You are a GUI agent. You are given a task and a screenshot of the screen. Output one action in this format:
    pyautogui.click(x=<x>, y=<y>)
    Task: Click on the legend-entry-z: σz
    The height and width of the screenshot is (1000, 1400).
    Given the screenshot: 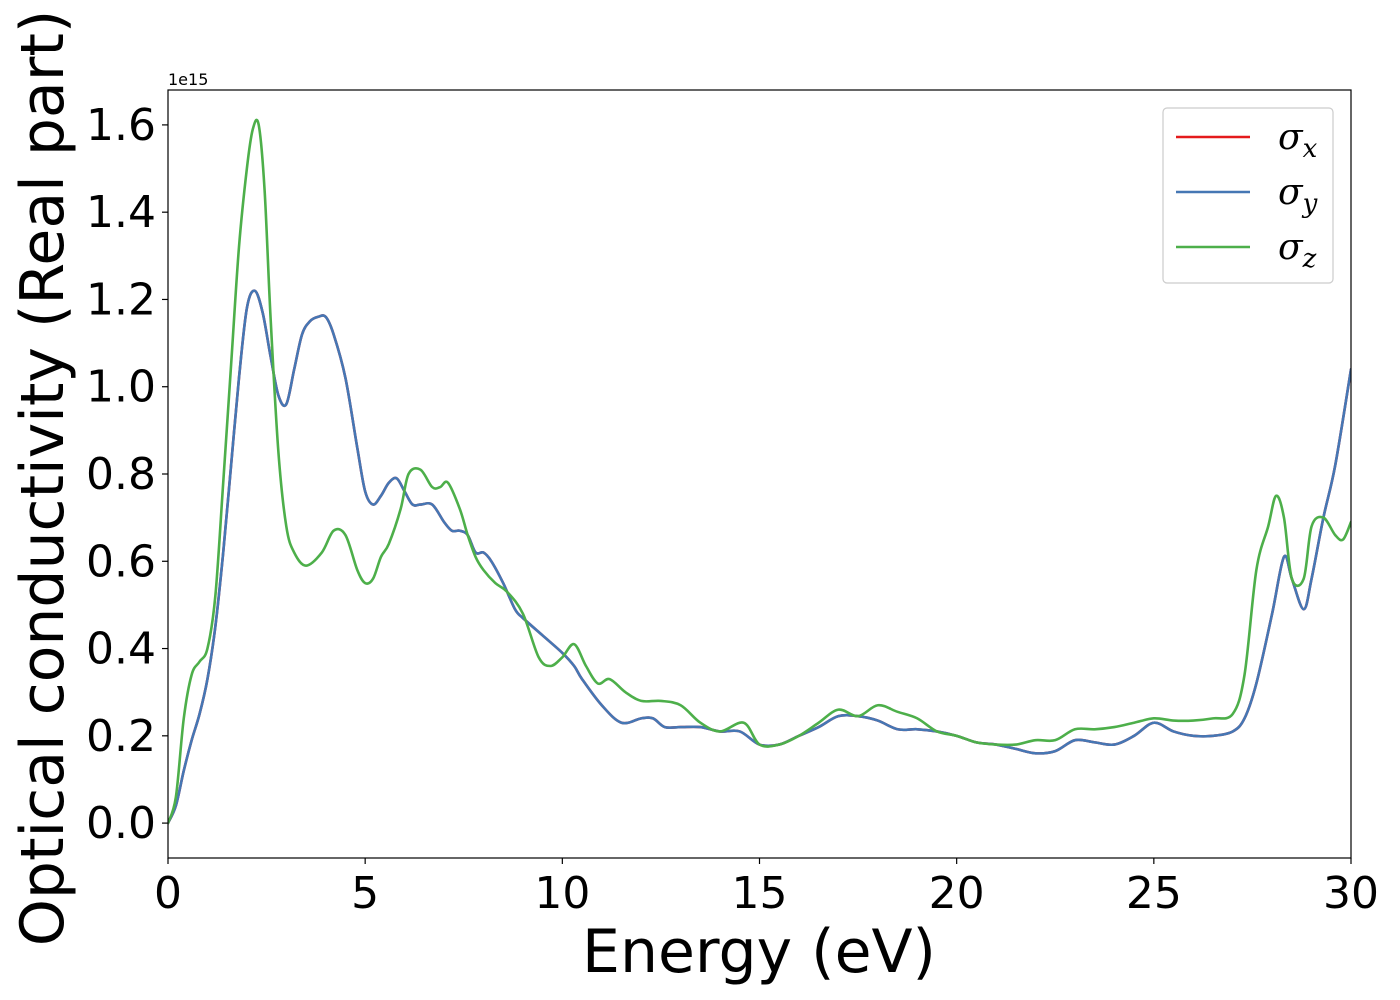 What is the action you would take?
    pyautogui.click(x=1297, y=250)
    